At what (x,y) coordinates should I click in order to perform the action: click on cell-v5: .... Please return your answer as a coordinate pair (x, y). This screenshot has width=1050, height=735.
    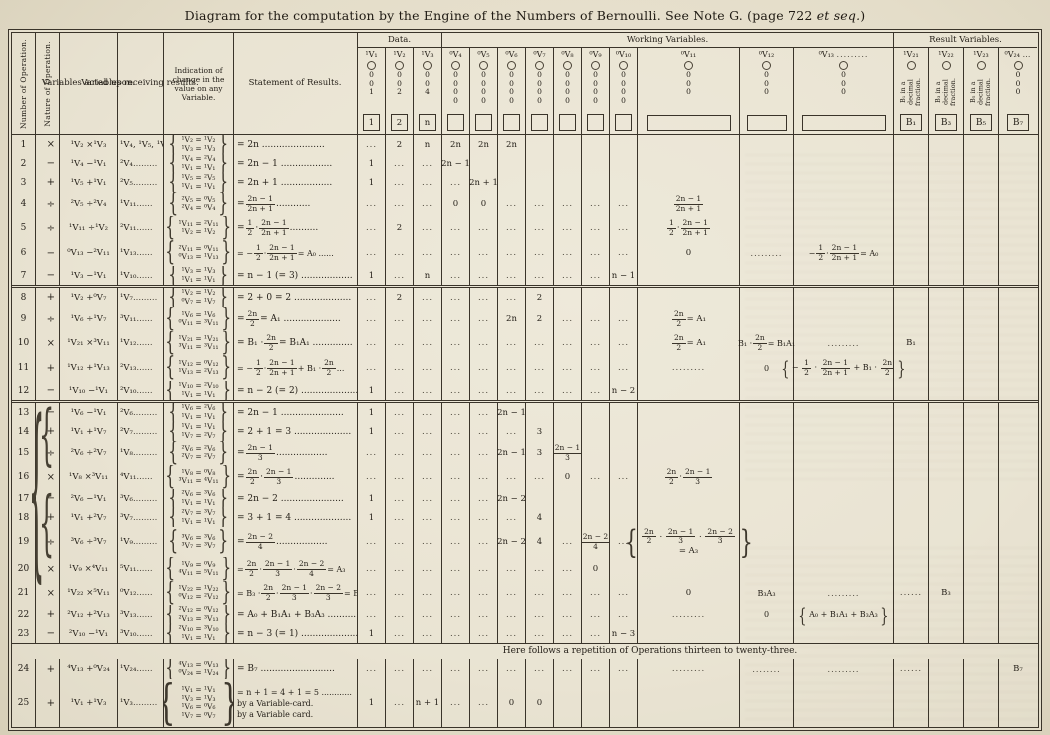
    Looking at the image, I should click on (484, 542).